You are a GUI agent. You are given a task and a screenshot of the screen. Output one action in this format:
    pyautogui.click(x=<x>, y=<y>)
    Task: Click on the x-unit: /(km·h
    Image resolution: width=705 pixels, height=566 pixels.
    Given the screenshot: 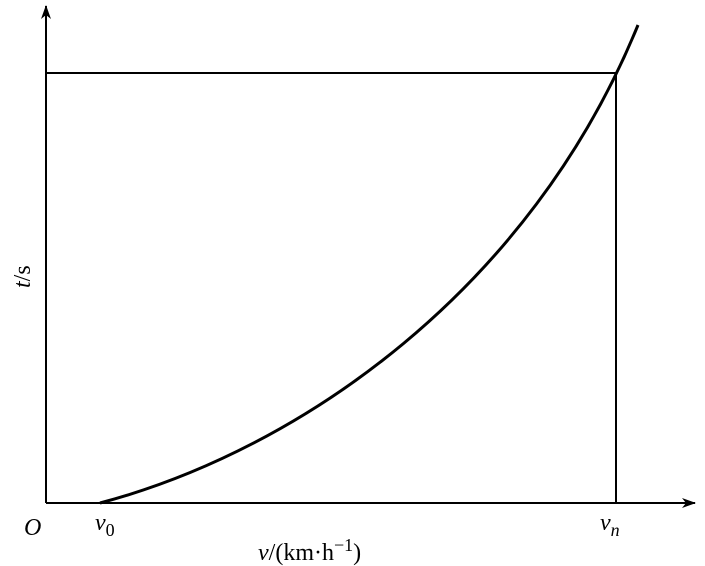 What is the action you would take?
    pyautogui.click(x=301, y=553)
    